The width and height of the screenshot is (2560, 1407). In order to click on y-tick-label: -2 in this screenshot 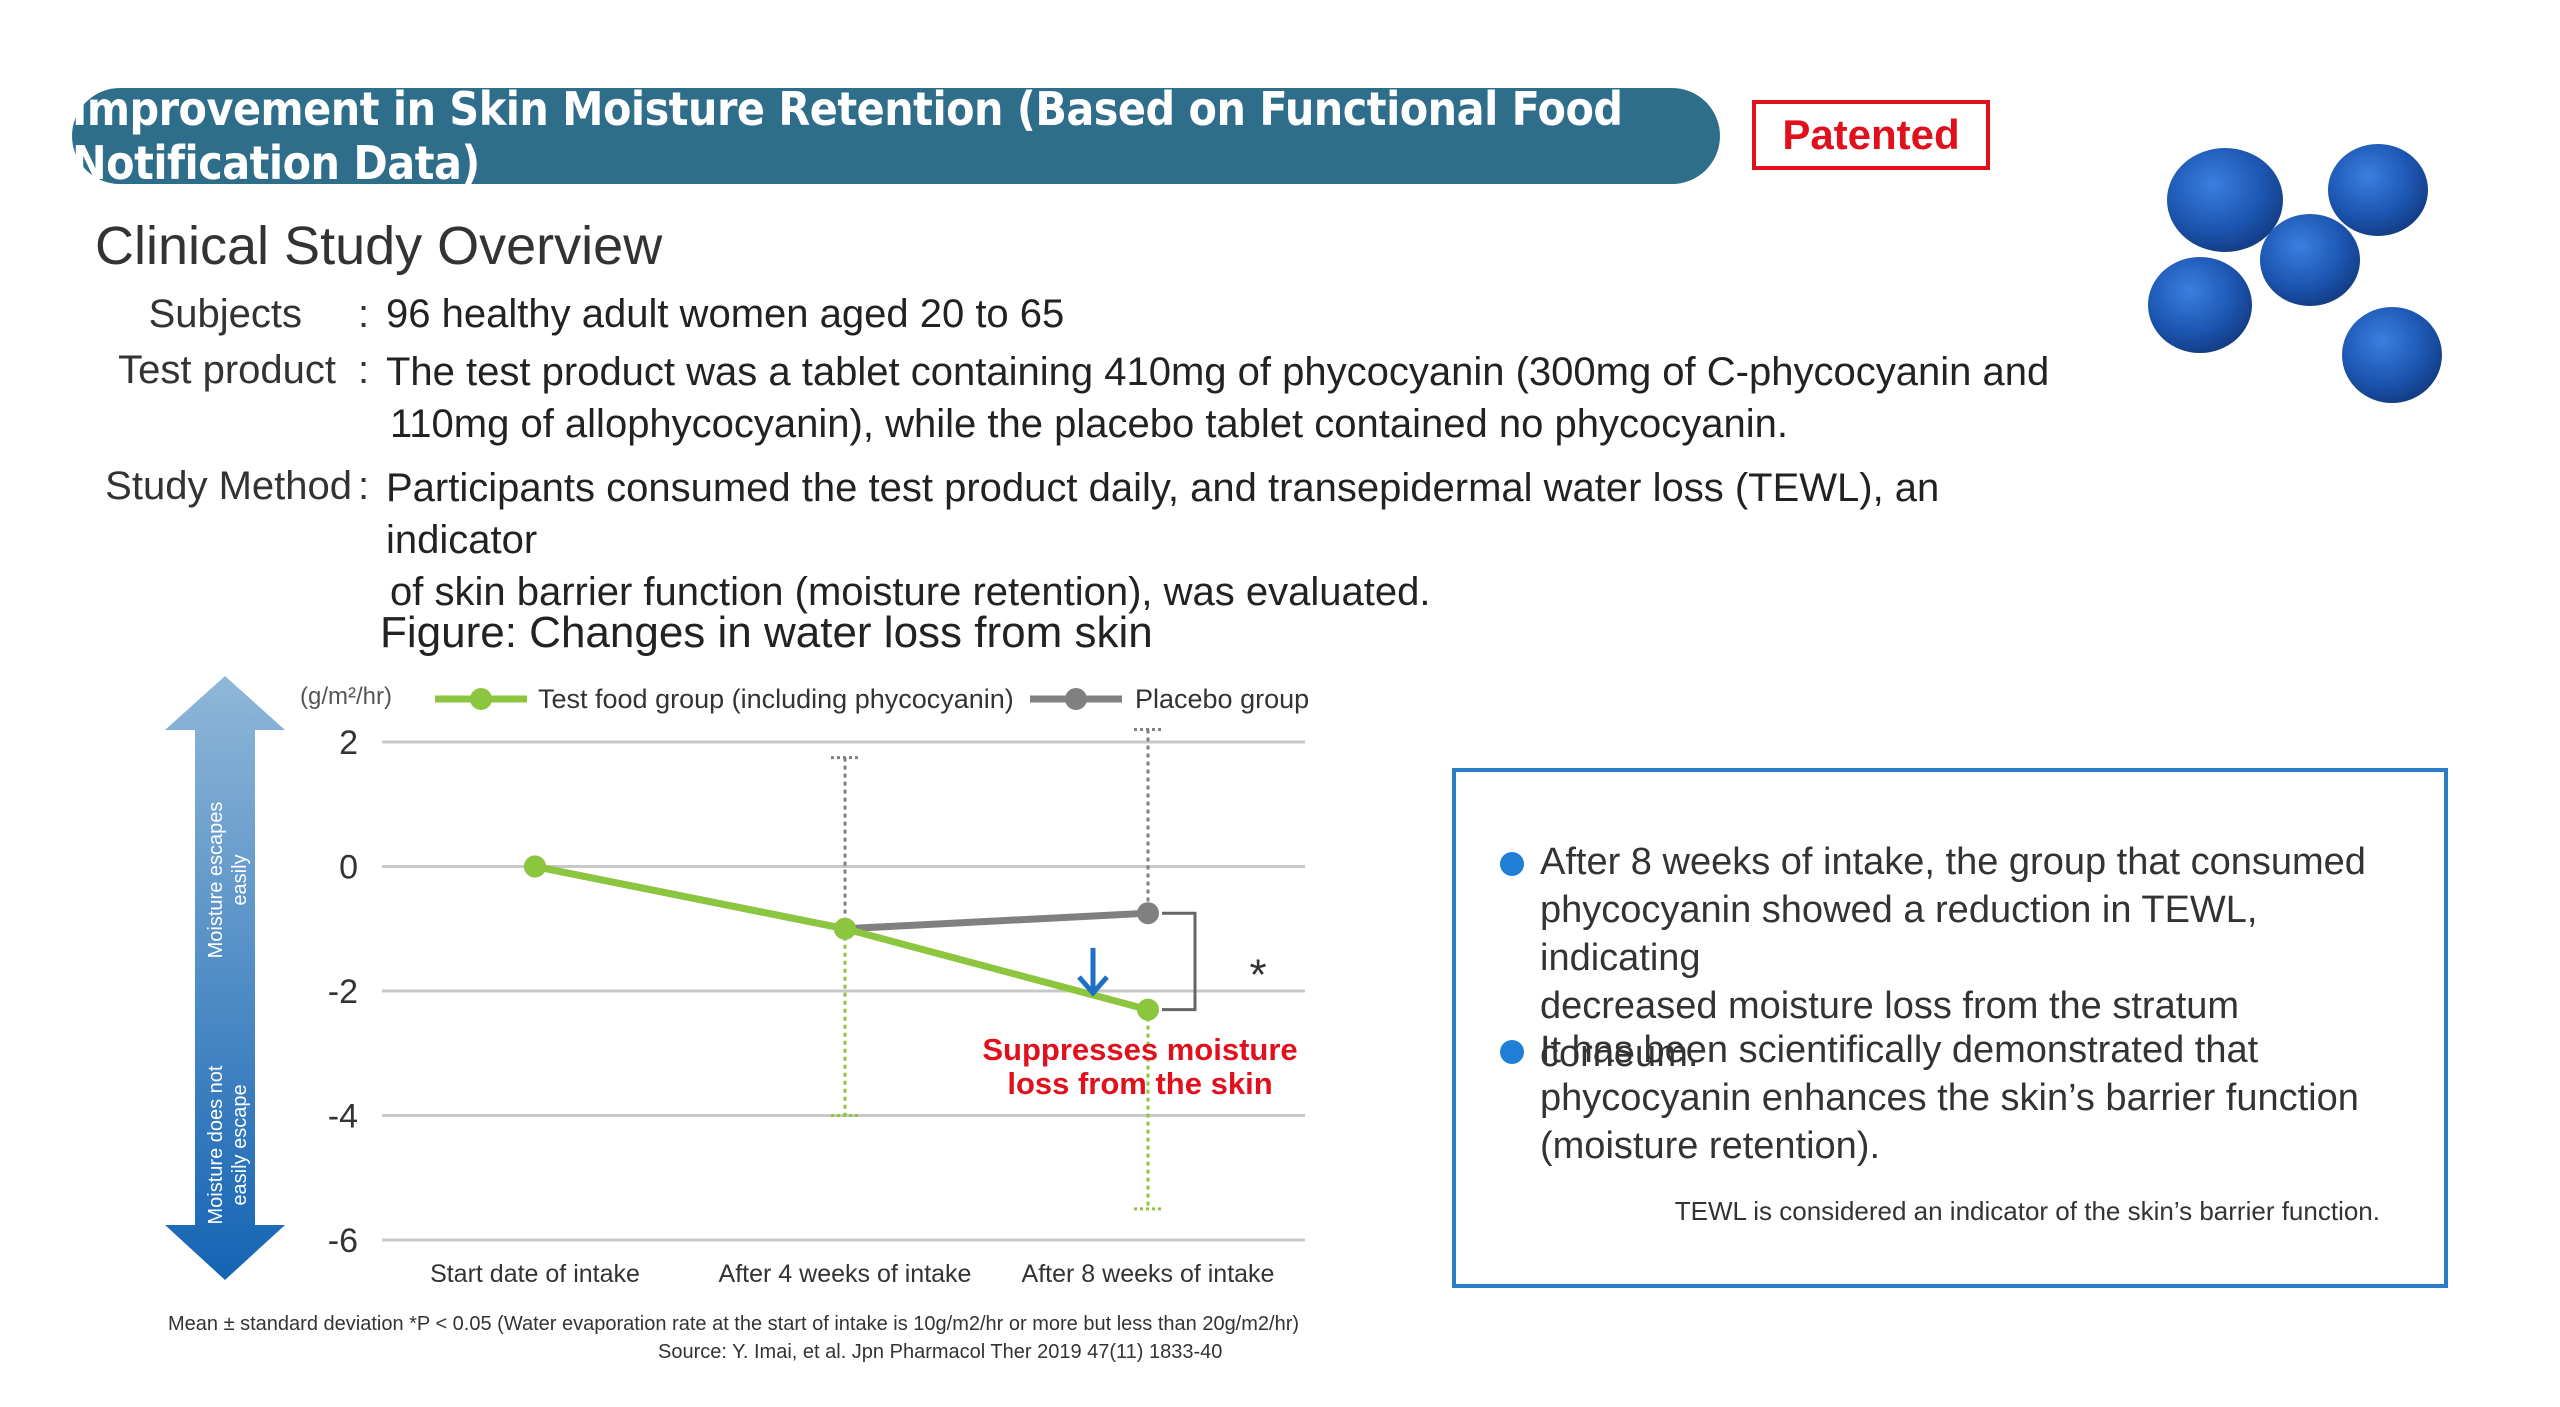, I will do `click(343, 992)`.